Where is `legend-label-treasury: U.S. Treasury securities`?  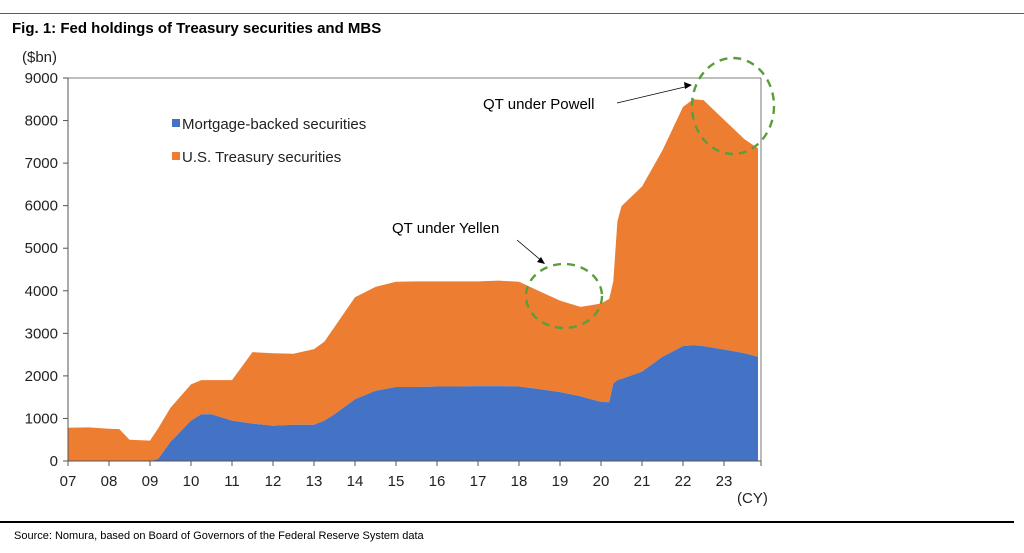
legend-label-treasury: U.S. Treasury securities is located at coordinates (261, 157).